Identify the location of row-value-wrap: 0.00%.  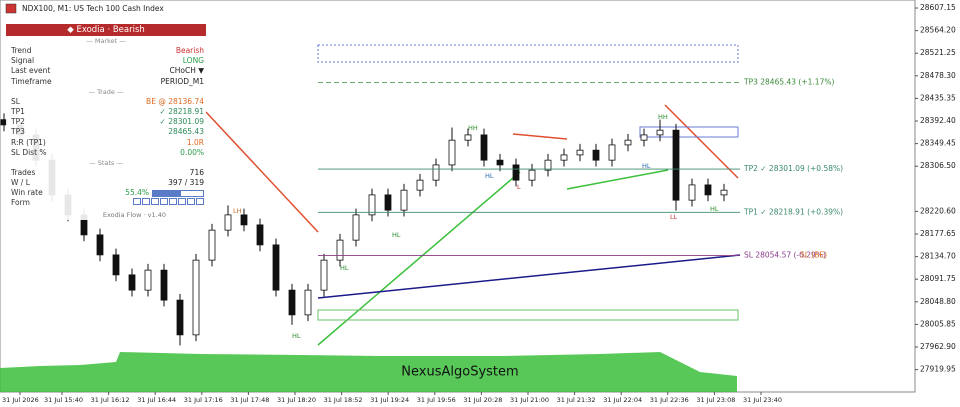
(192, 153).